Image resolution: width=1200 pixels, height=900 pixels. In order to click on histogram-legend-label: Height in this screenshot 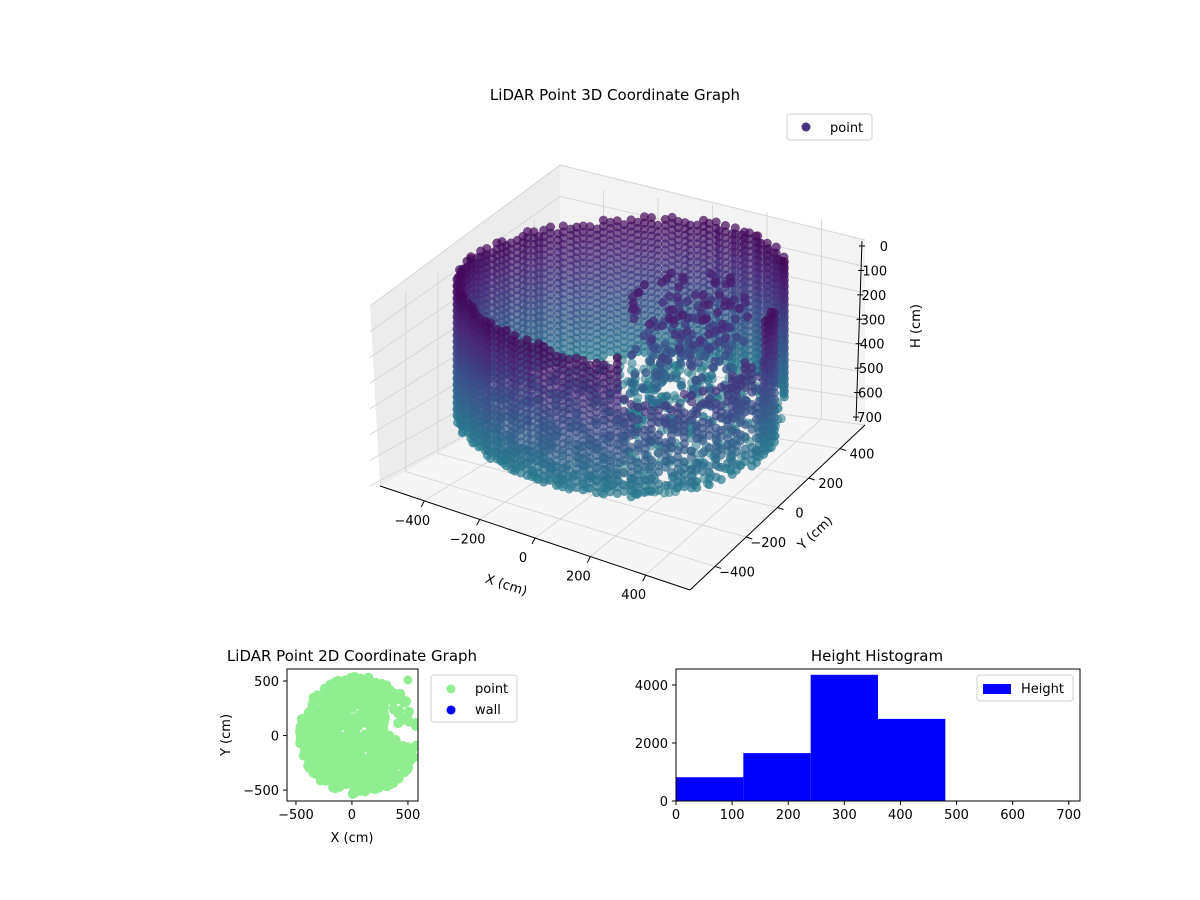, I will do `click(1042, 689)`.